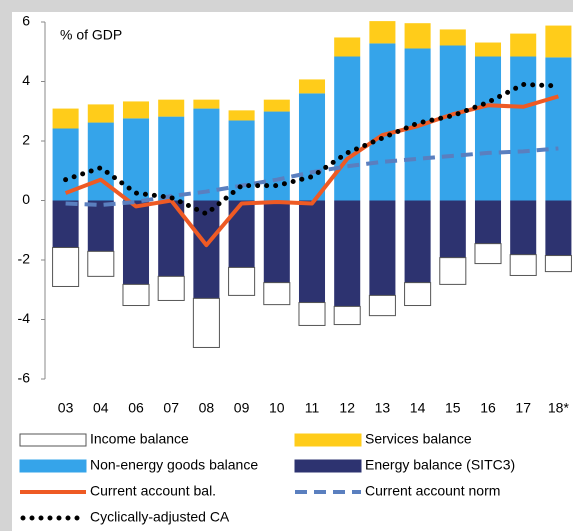  What do you see at coordinates (24, 318) in the screenshot?
I see `y-tick-label: -4` at bounding box center [24, 318].